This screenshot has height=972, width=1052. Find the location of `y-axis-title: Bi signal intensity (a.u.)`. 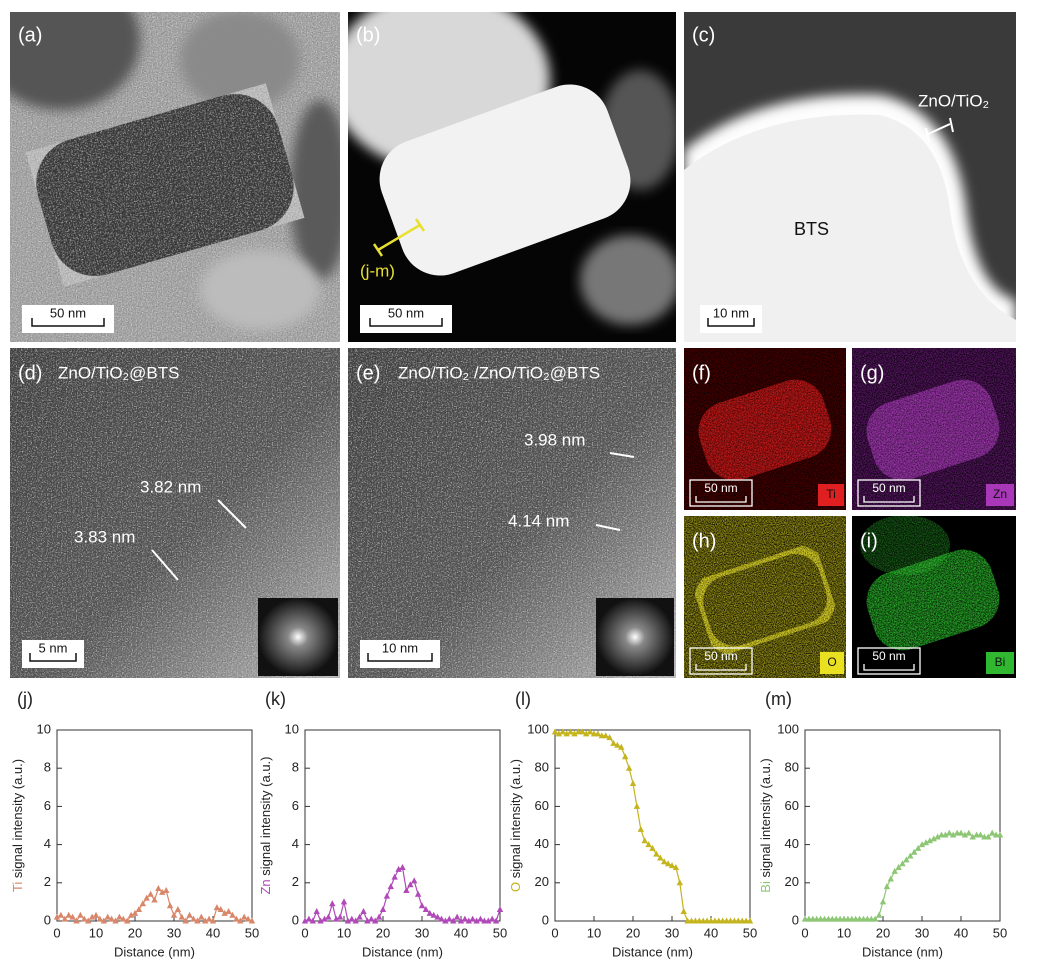

y-axis-title: Bi signal intensity (a.u.) is located at coordinates (765, 825).